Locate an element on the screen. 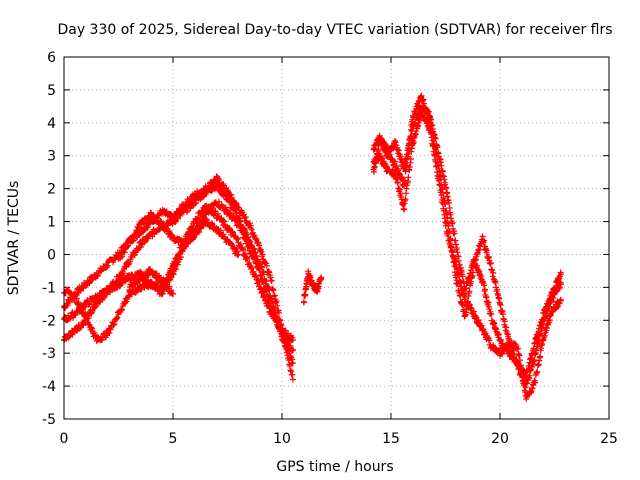 Image resolution: width=640 pixels, height=480 pixels. y-tick-label: 1 is located at coordinates (51, 223).